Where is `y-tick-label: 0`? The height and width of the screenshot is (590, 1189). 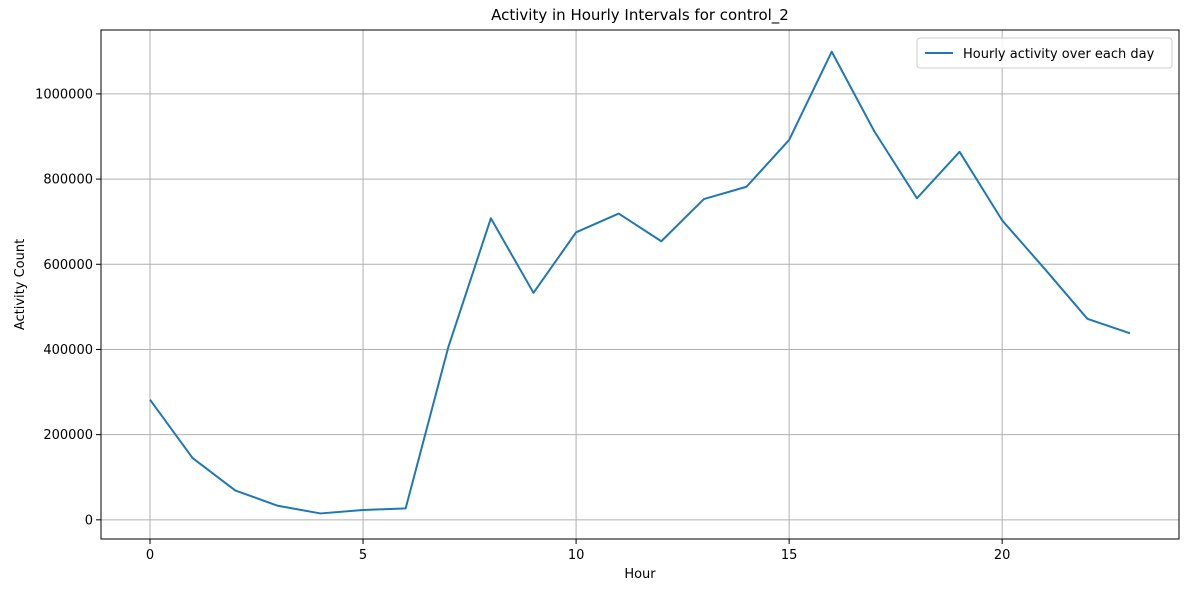
y-tick-label: 0 is located at coordinates (89, 520).